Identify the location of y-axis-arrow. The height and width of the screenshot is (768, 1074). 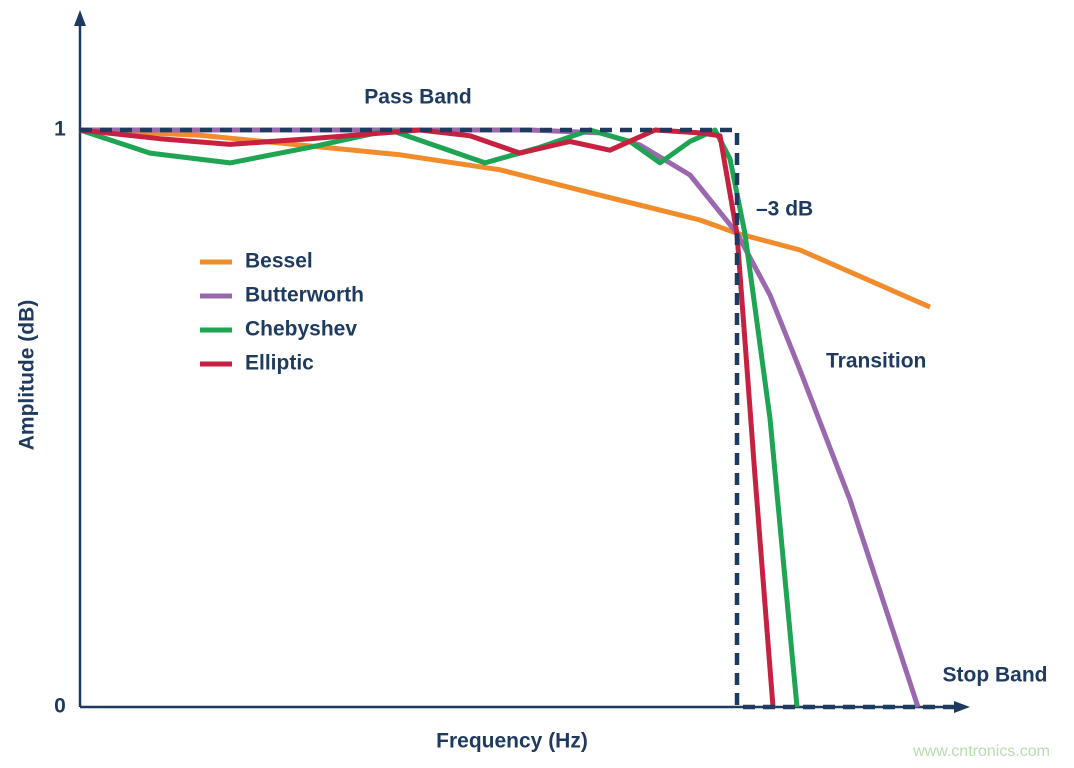
(80, 18).